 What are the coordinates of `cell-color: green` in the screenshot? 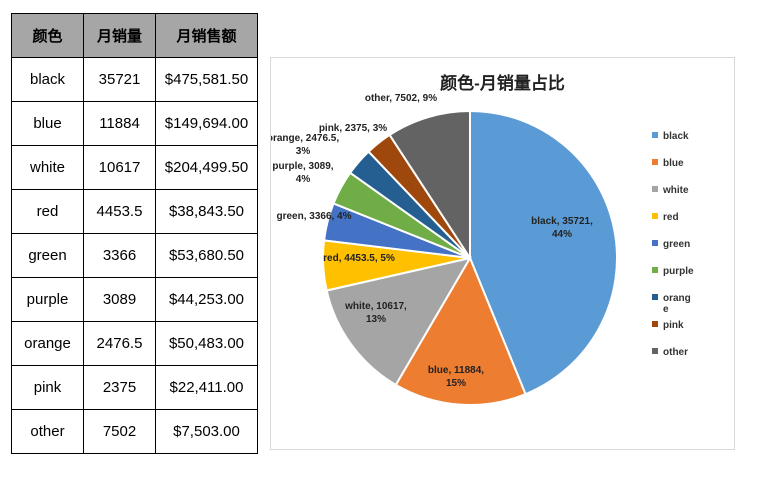 It's located at (47, 255).